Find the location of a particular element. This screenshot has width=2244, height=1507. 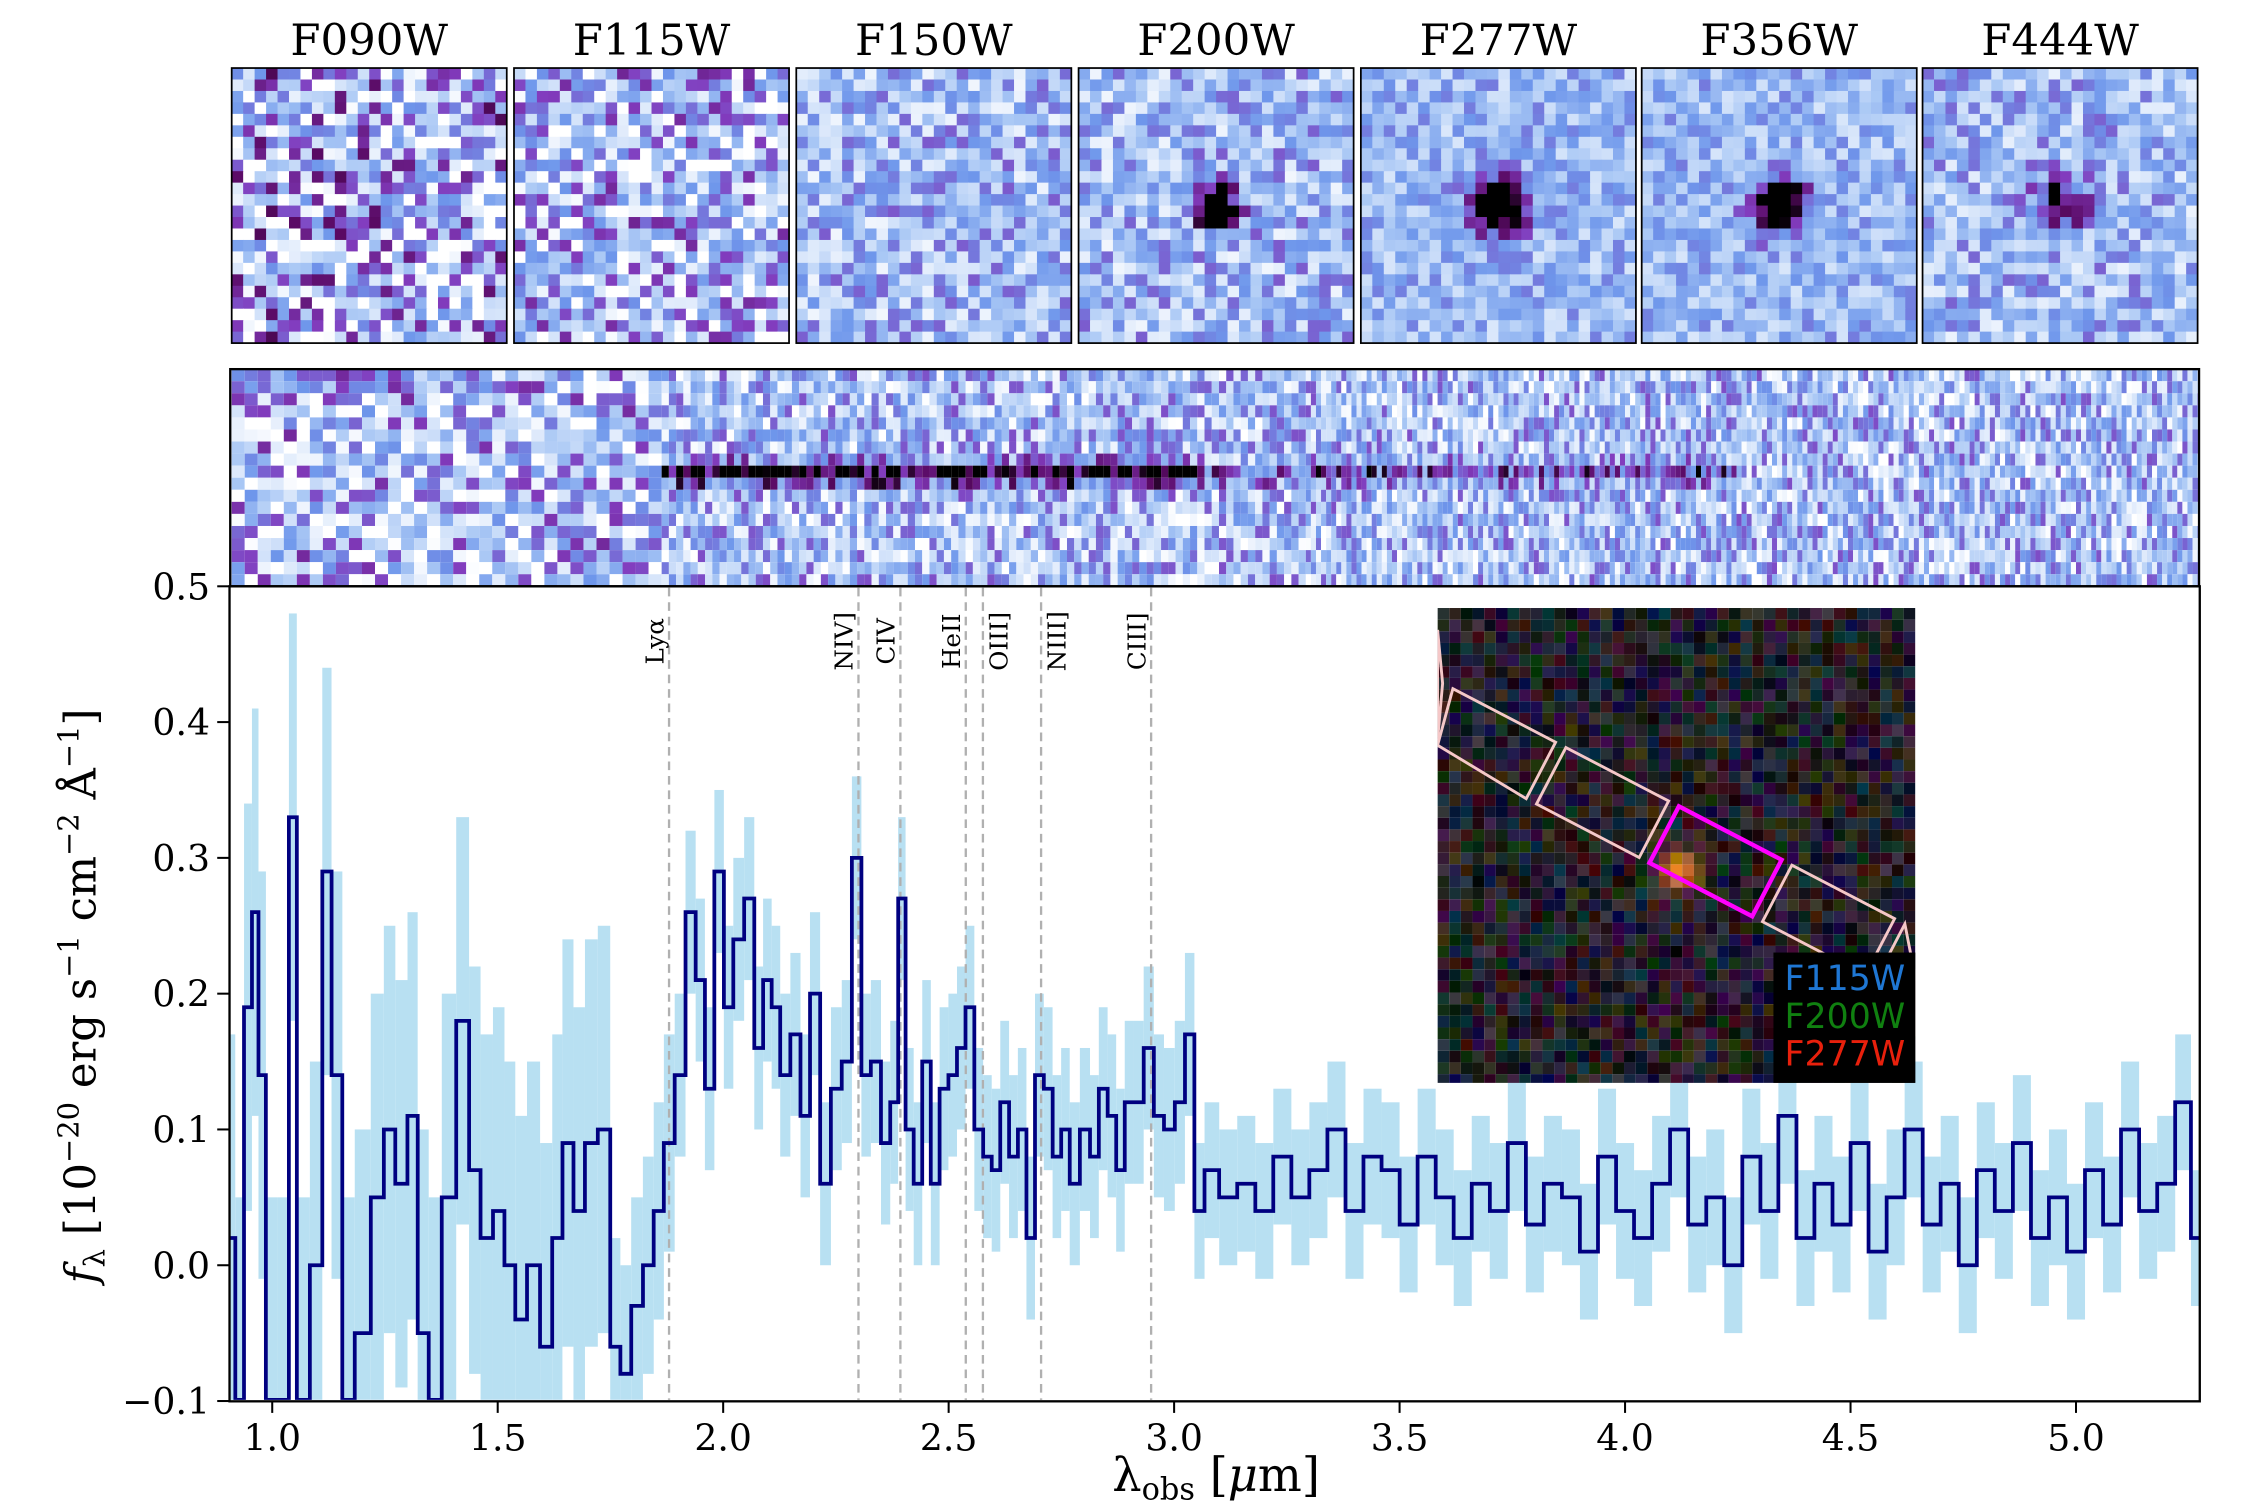

y-axis-label: fλ [10−20 erg s−1 cm−2 Å−1] is located at coordinates (81, 998).